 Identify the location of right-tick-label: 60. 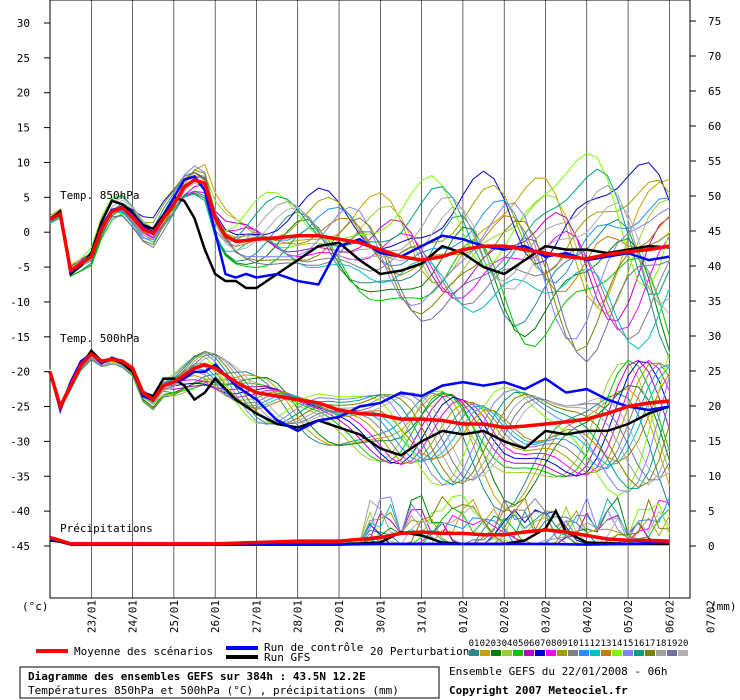
(714, 126).